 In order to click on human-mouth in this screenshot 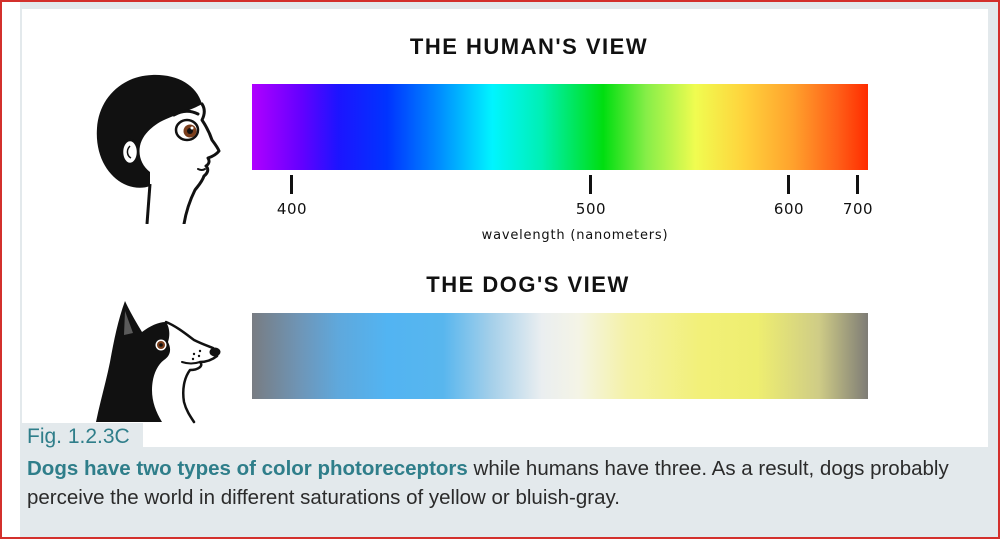, I will do `click(201, 169)`.